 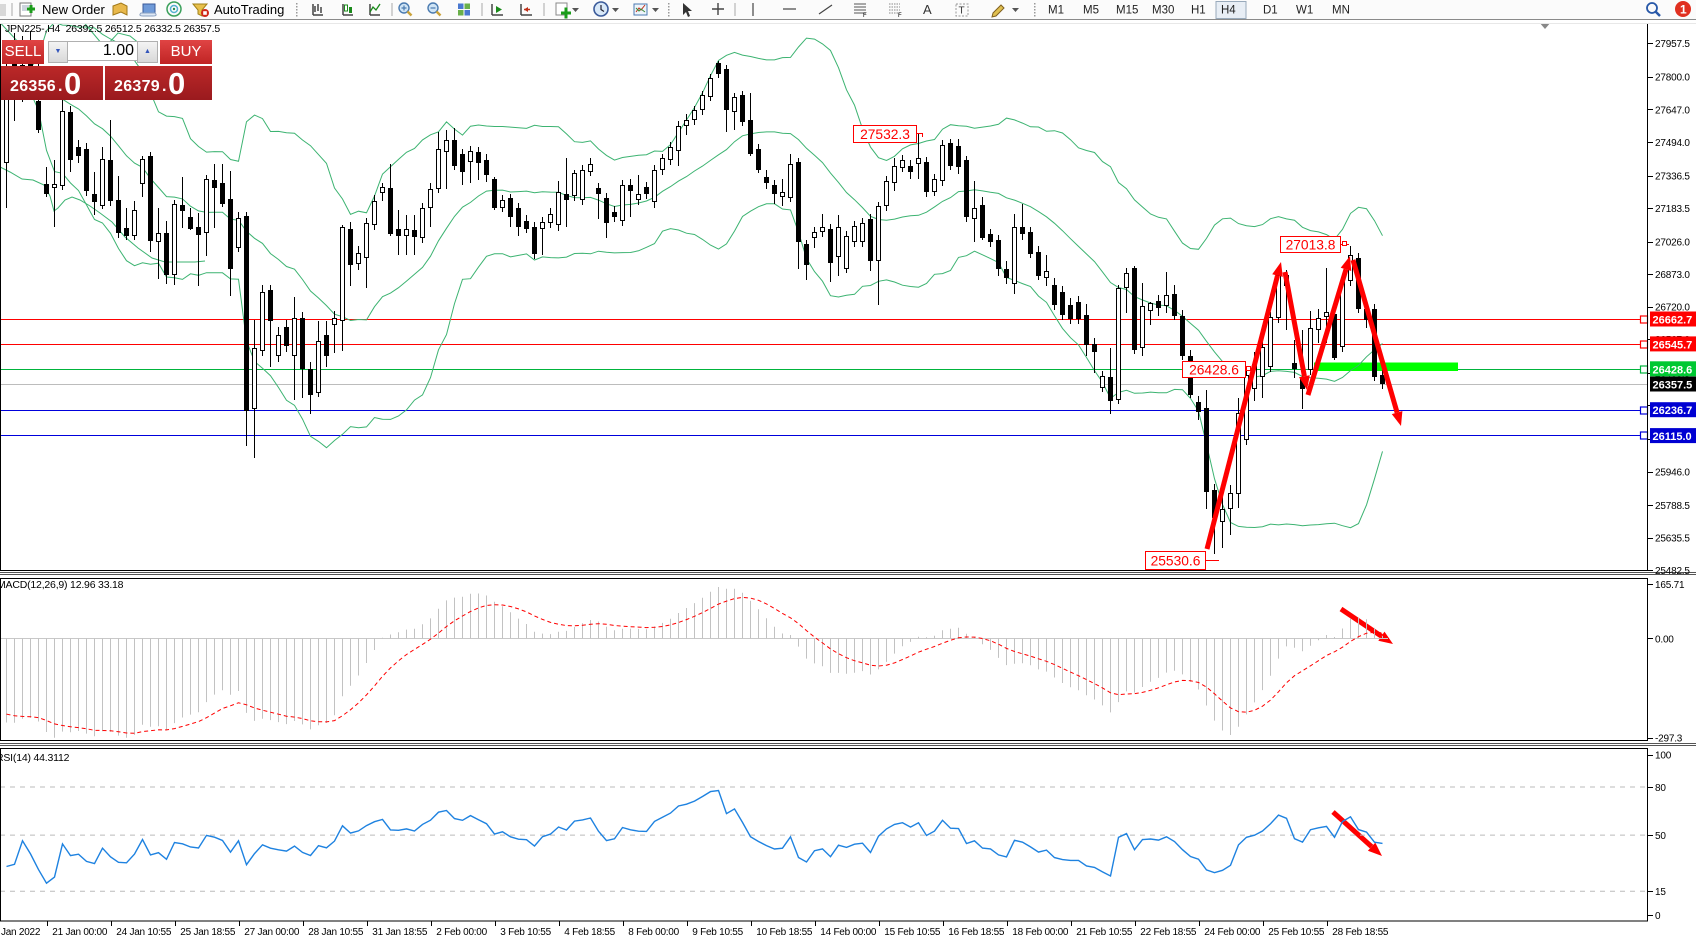 I want to click on svg-text: 80, so click(x=1660, y=788).